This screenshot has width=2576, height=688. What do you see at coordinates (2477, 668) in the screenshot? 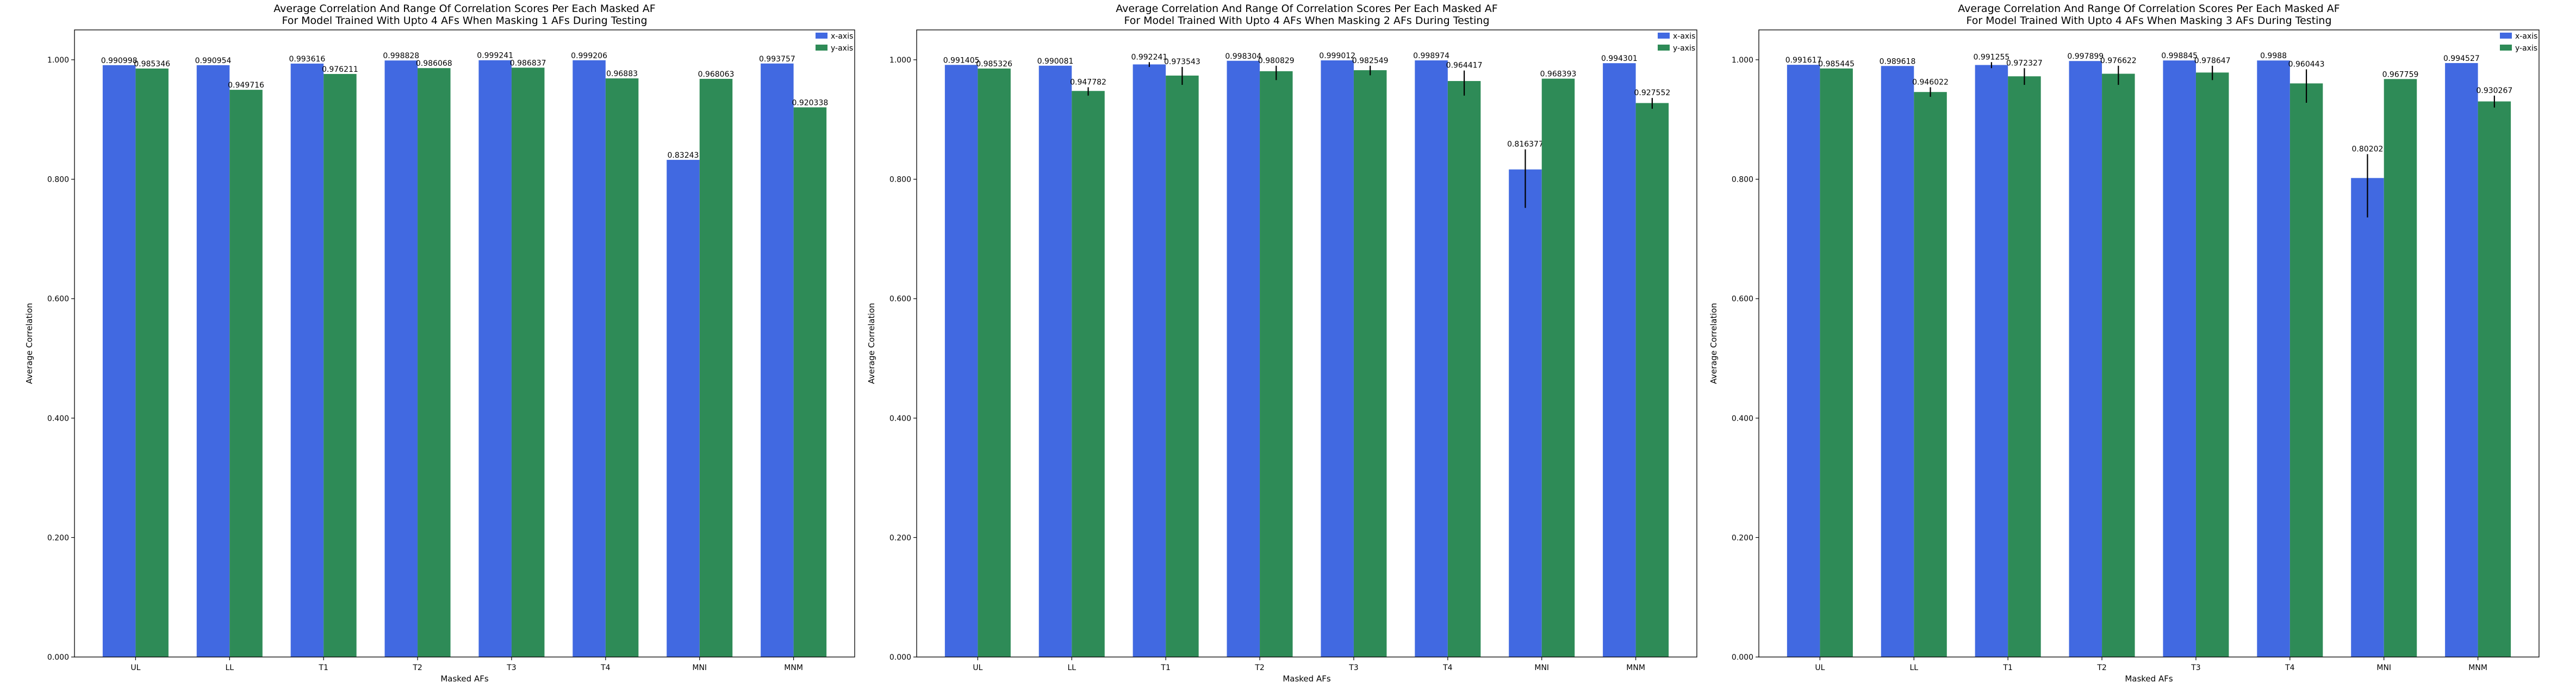
I see `x-tick-label: MNM` at bounding box center [2477, 668].